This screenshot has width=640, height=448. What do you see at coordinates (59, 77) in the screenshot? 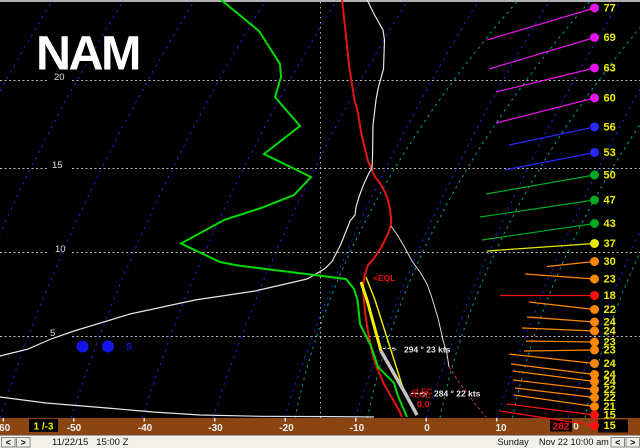
I see `svg-text: 20` at bounding box center [59, 77].